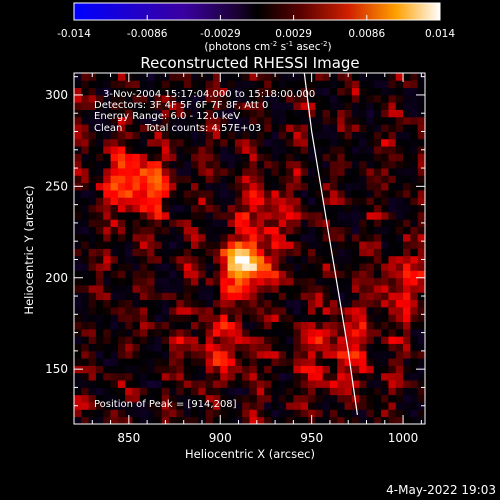 This screenshot has width=500, height=500. What do you see at coordinates (181, 105) in the screenshot?
I see `annotation-detectors: Detectors: 3F 4F 5F 6F 7F 8F, Att 0` at bounding box center [181, 105].